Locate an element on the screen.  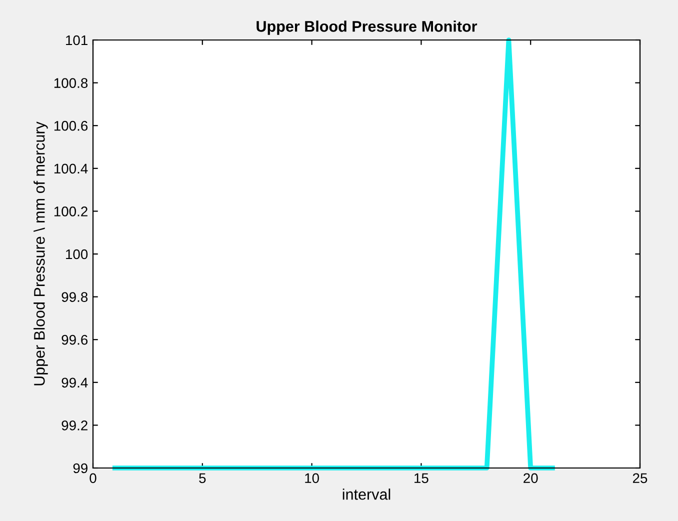
y-tick-label: 100.6 is located at coordinates (71, 125).